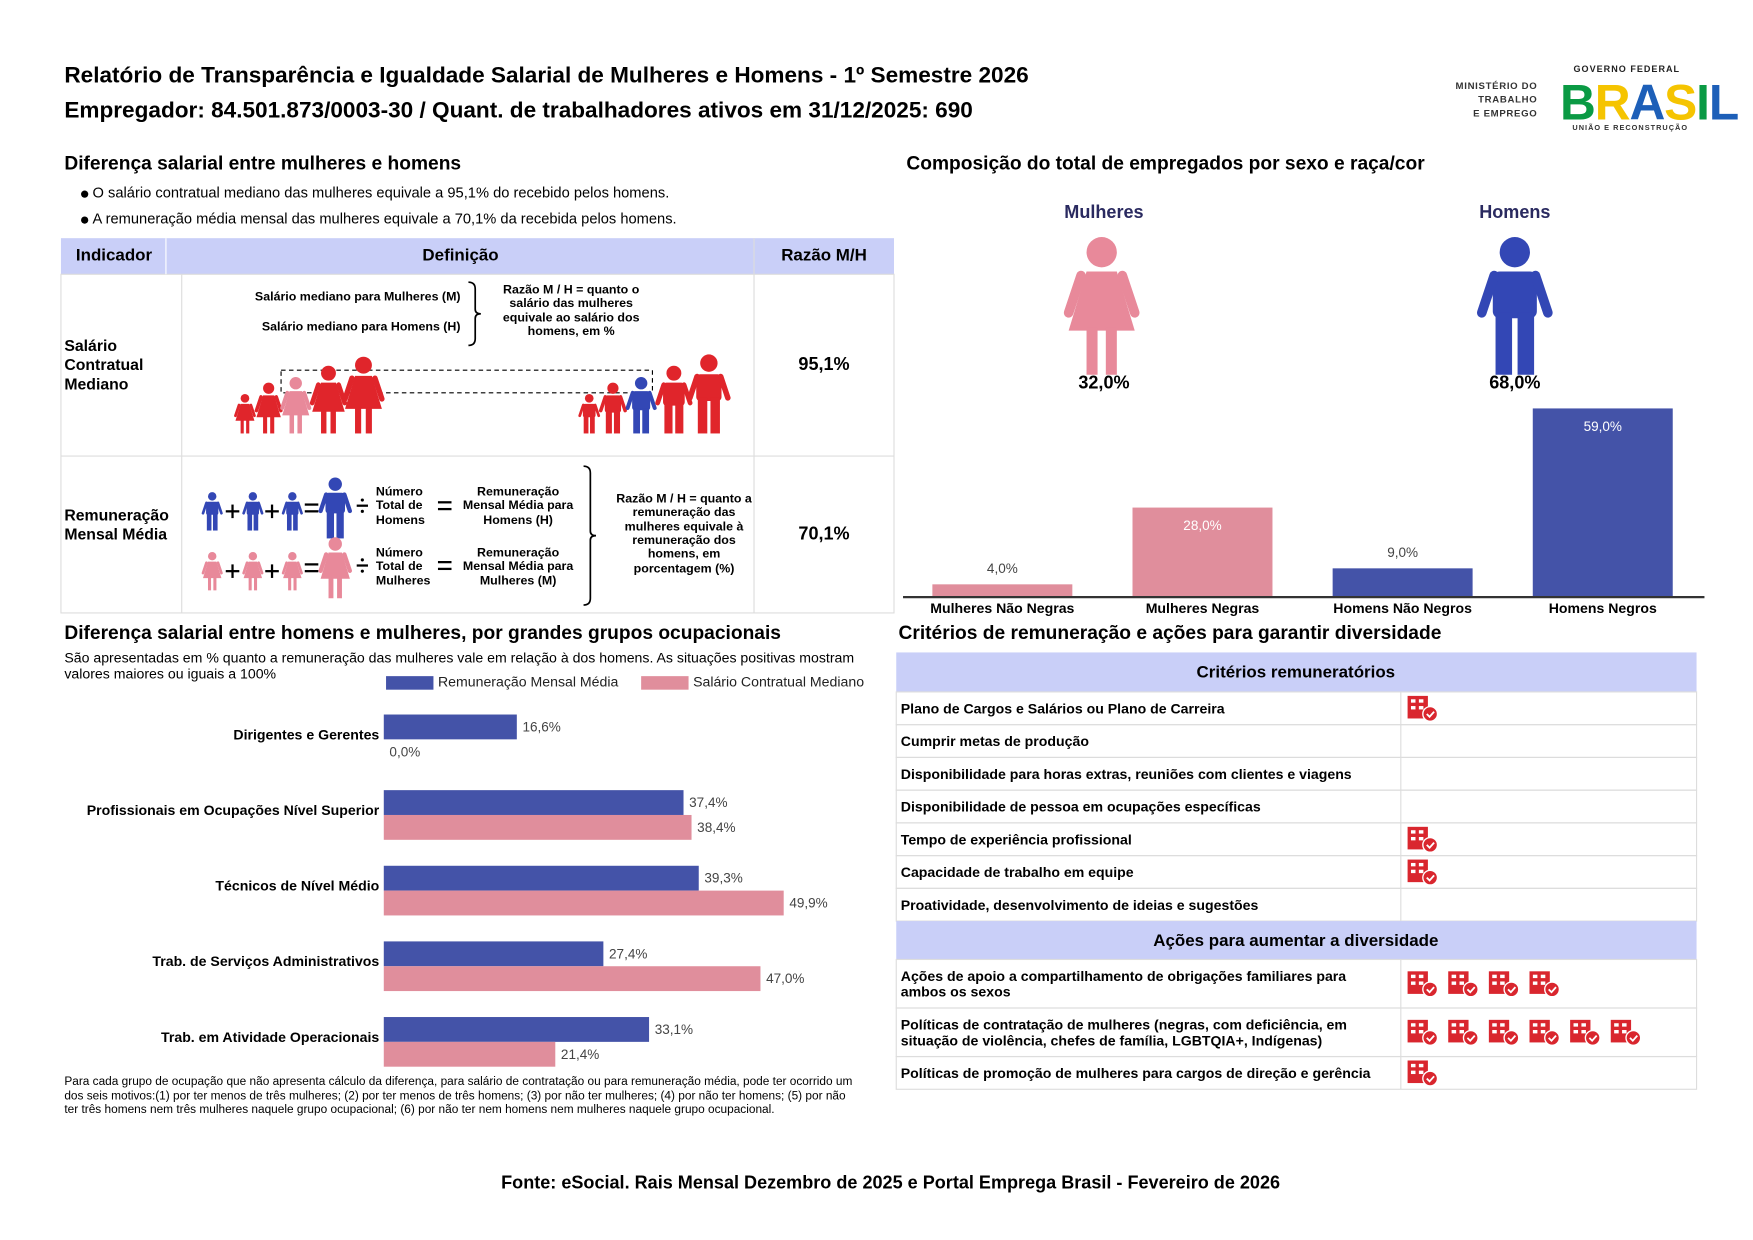 The image size is (1753, 1240). I want to click on x-tick-label: Homens Negros, so click(1603, 608).